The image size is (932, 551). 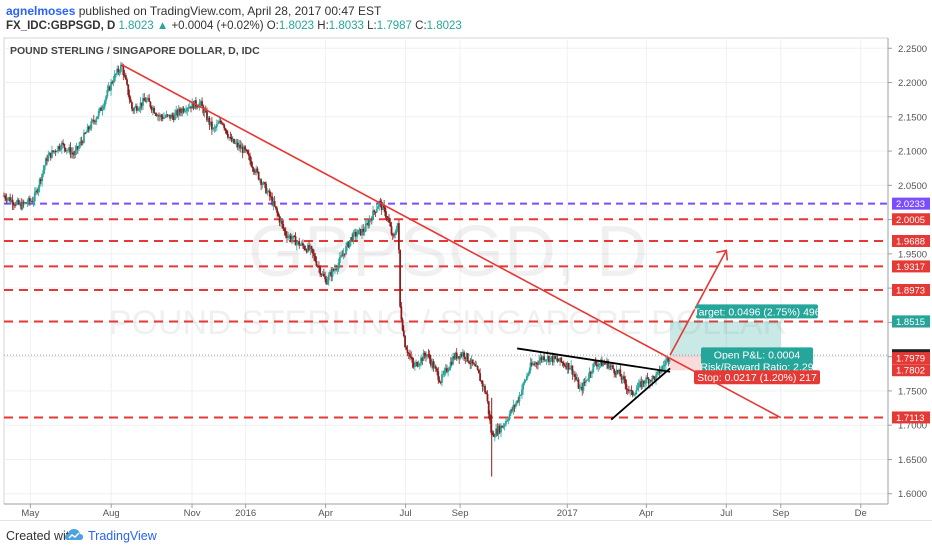 What do you see at coordinates (911, 203) in the screenshot?
I see `axis-label-purple-bg` at bounding box center [911, 203].